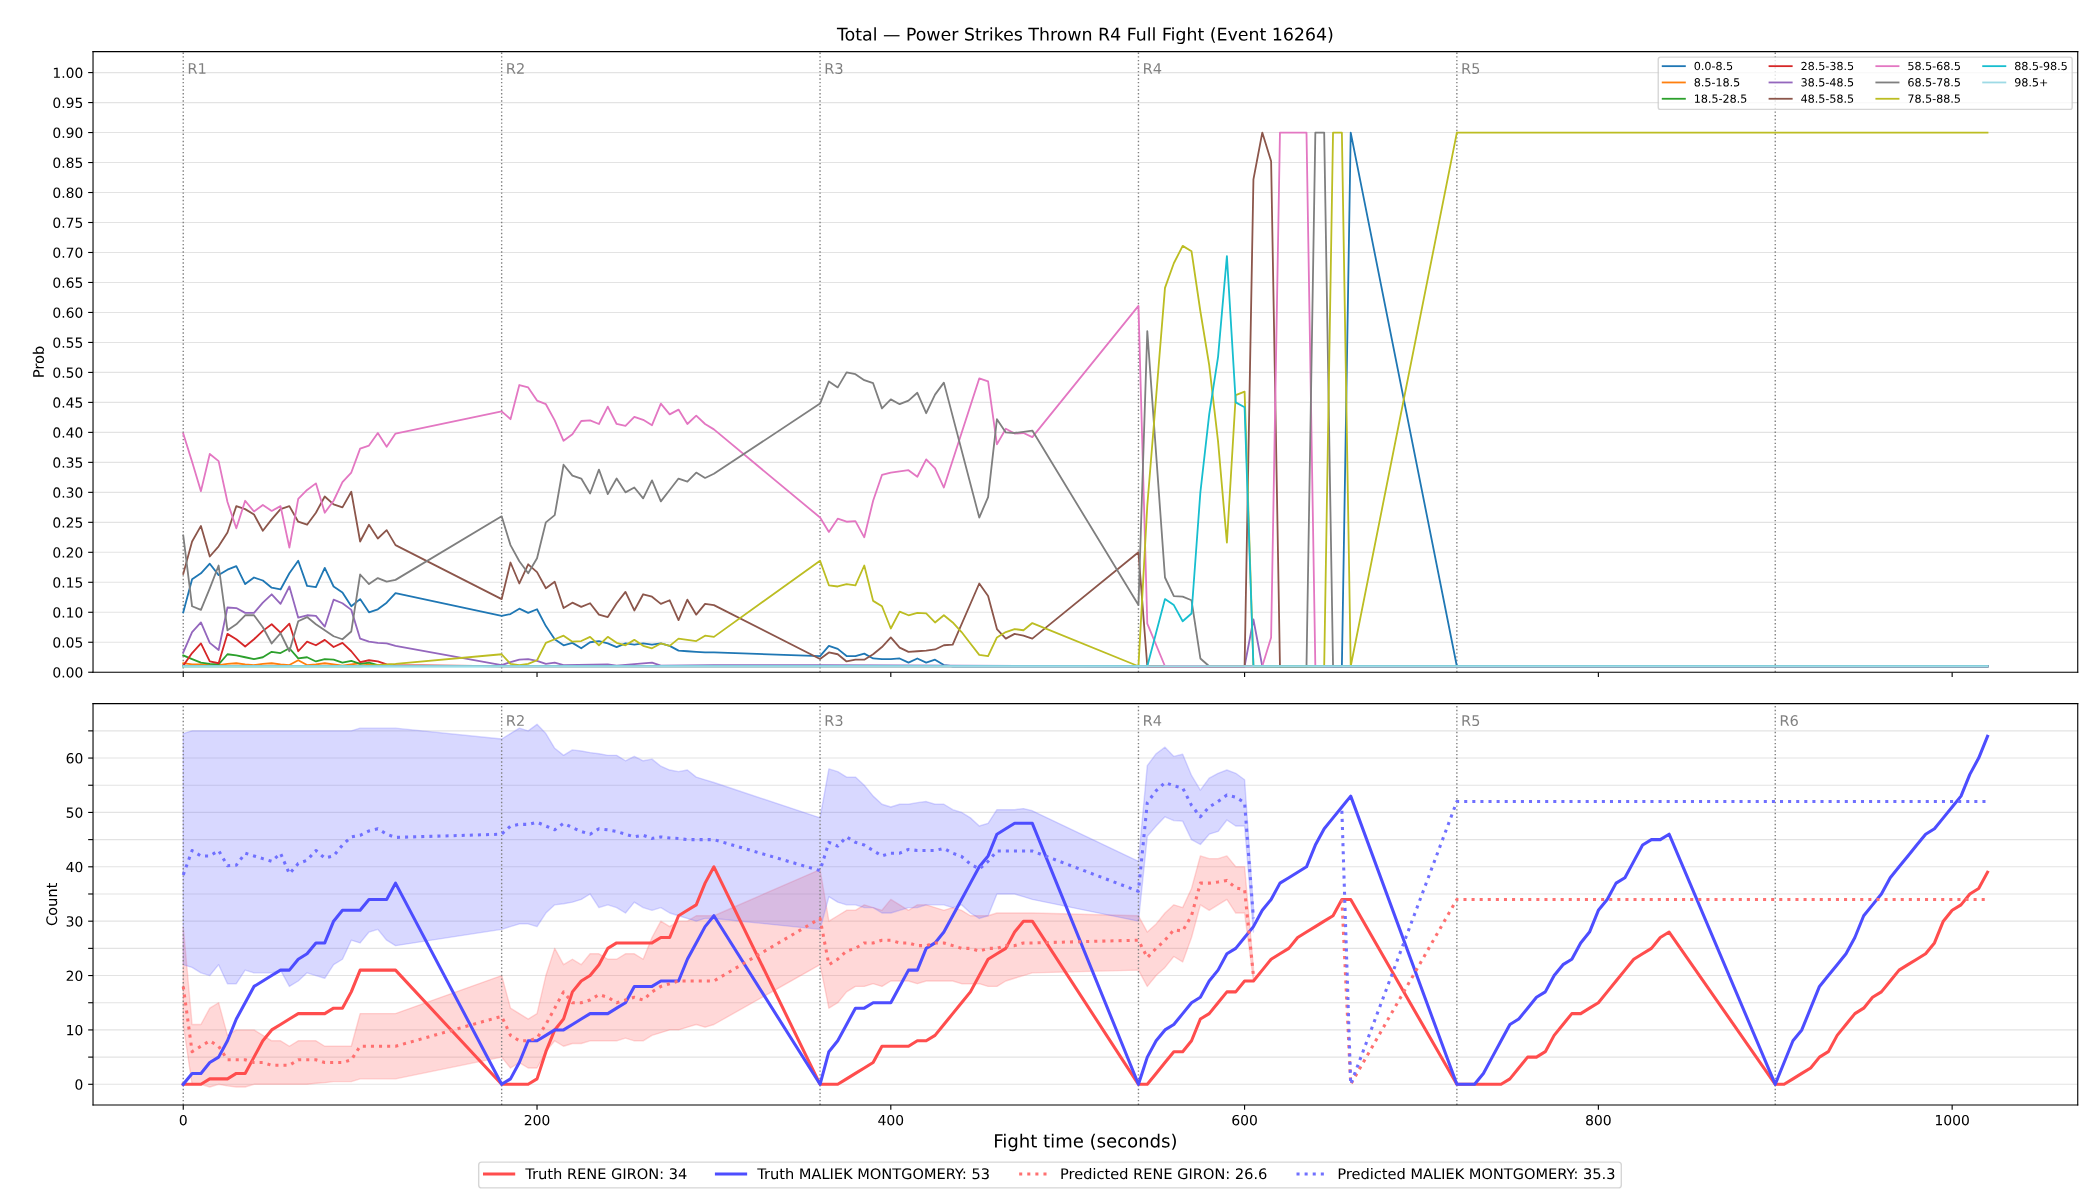  Describe the element at coordinates (1952, 1120) in the screenshot. I see `x-tick-label: 1000` at that location.